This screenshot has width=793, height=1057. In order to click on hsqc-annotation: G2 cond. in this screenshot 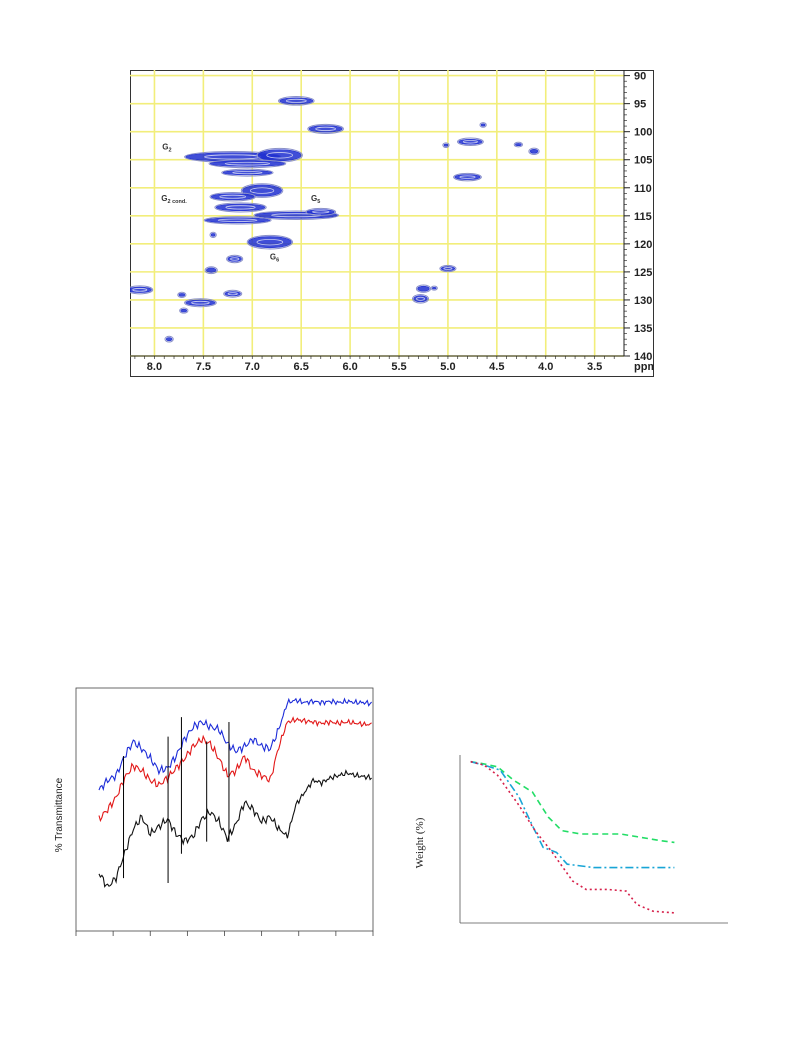, I will do `click(174, 199)`.